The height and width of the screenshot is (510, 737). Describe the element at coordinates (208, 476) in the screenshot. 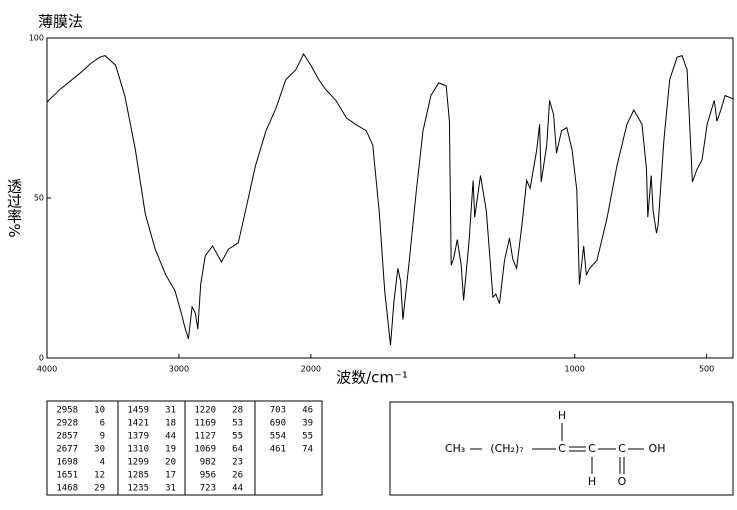

I see `peak-wavenumber: 956` at that location.